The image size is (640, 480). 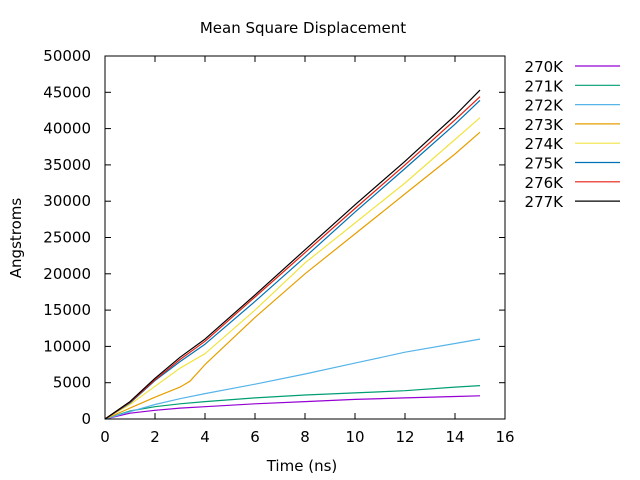 I want to click on legend-label: 274K, so click(x=545, y=144).